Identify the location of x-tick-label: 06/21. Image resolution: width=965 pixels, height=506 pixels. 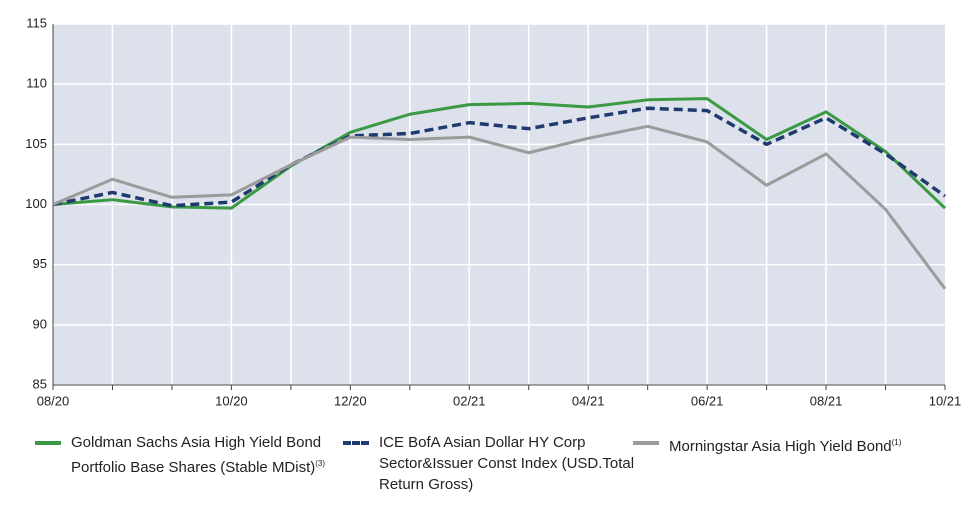
(707, 400).